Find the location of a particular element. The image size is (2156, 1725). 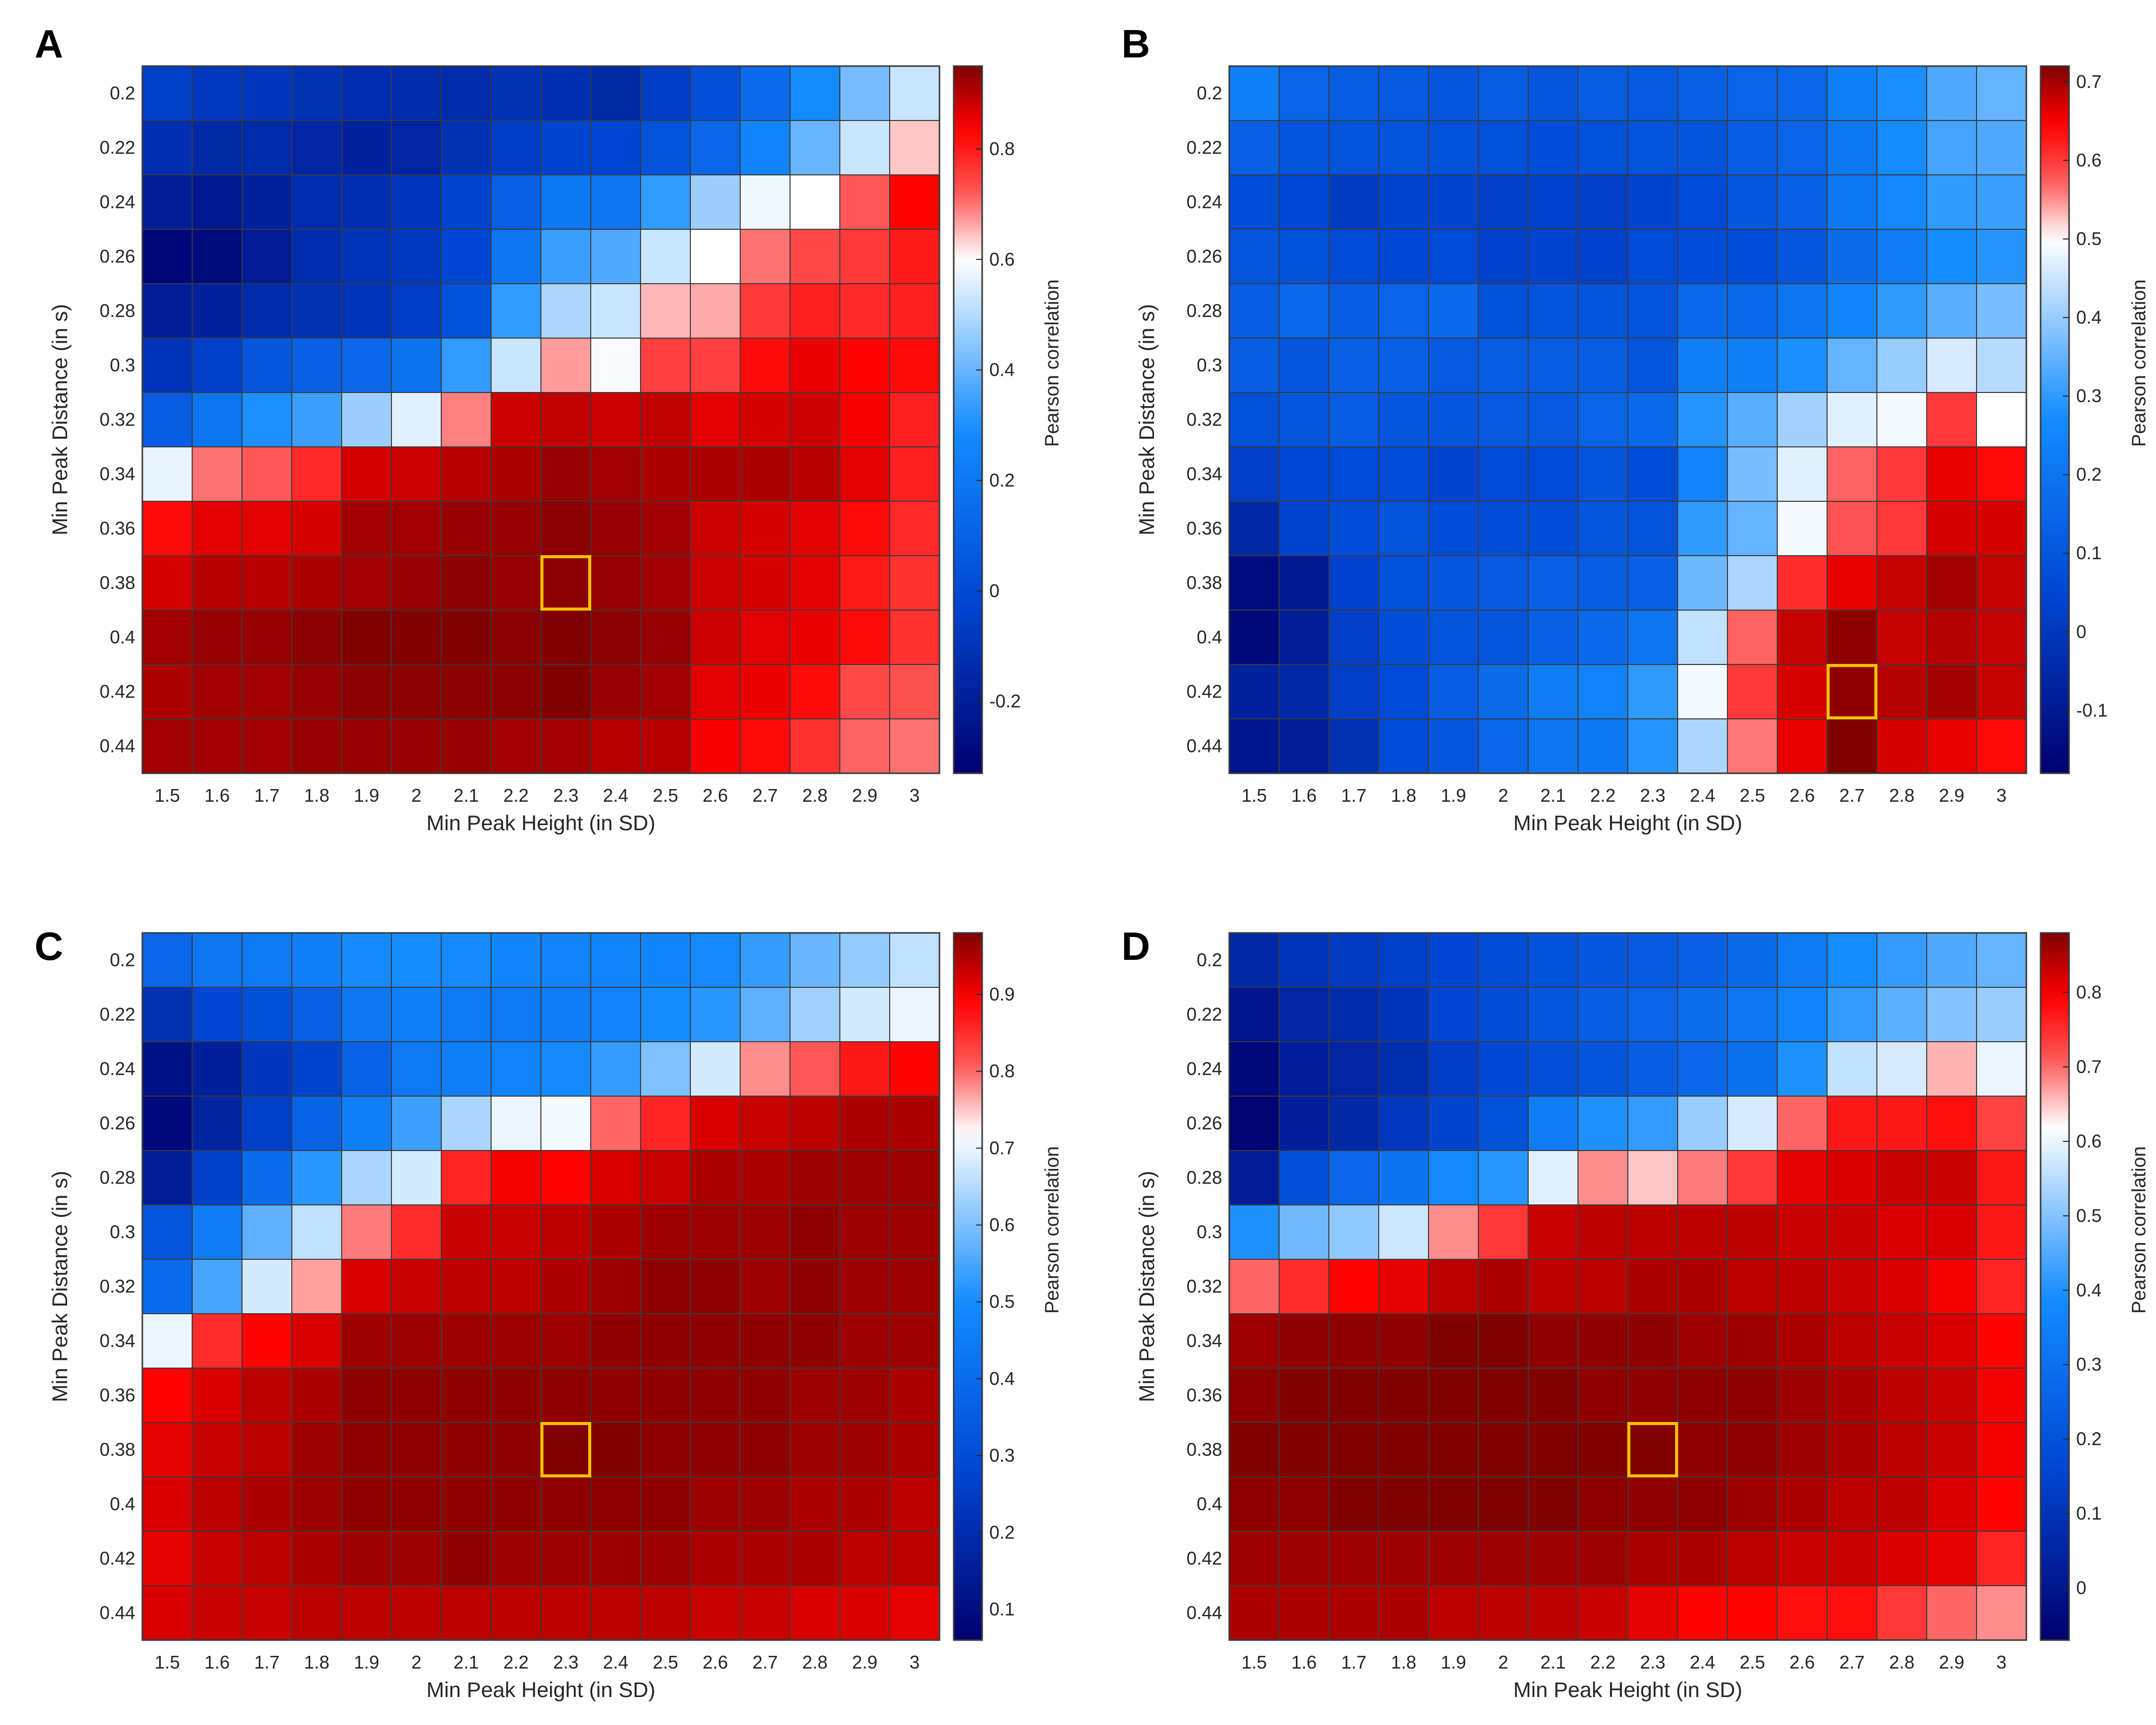

colorbar-tick-label: 0.5 is located at coordinates (2089, 1215).